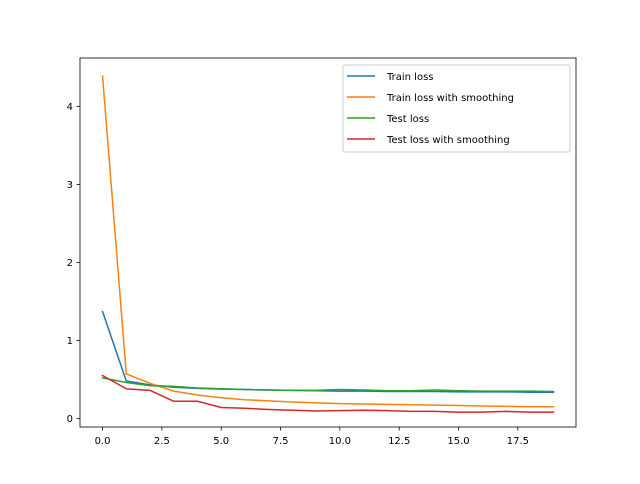 Image resolution: width=640 pixels, height=484 pixels. Describe the element at coordinates (221, 441) in the screenshot. I see `x-tick-label: 5.0` at that location.